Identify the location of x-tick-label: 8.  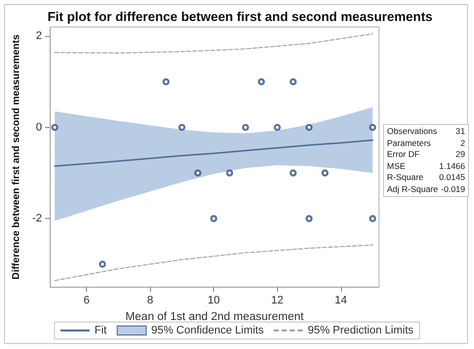
(150, 300).